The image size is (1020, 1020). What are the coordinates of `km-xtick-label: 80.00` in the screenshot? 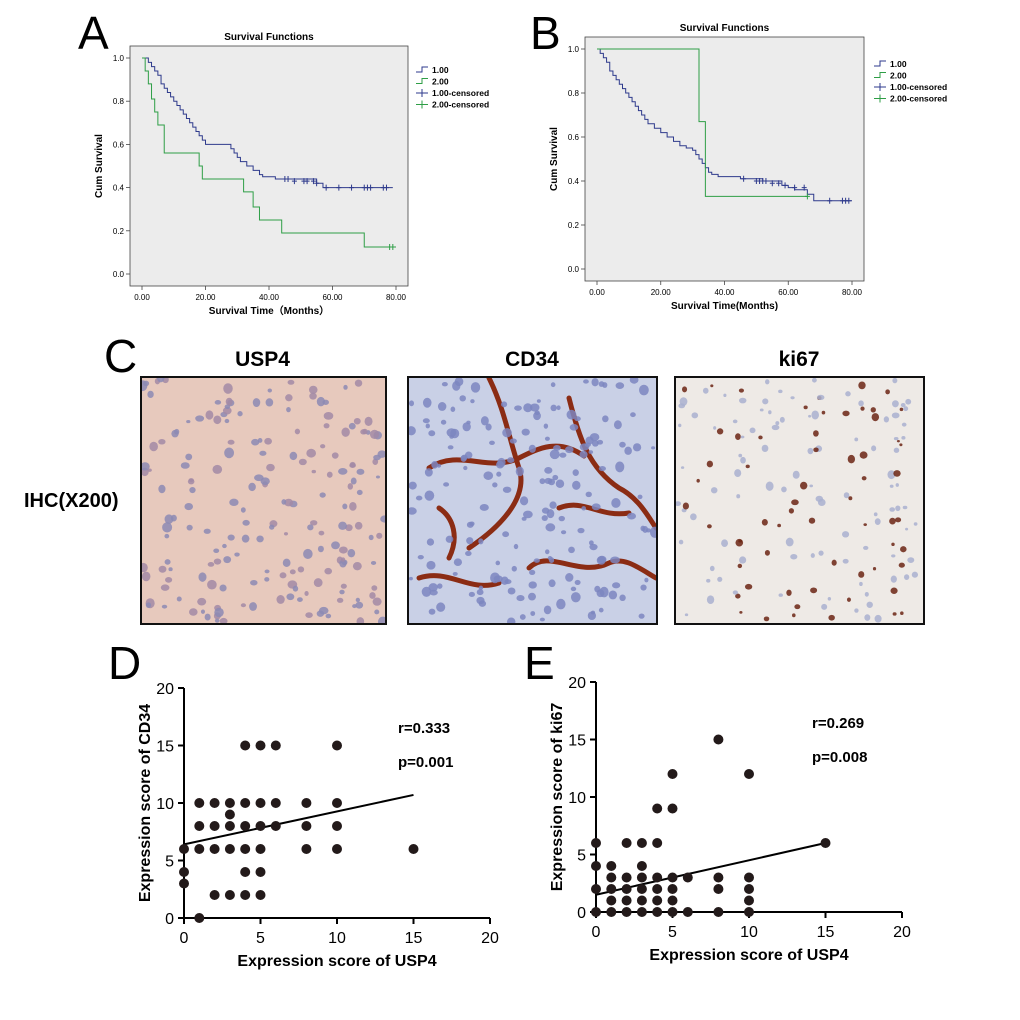 It's located at (852, 292).